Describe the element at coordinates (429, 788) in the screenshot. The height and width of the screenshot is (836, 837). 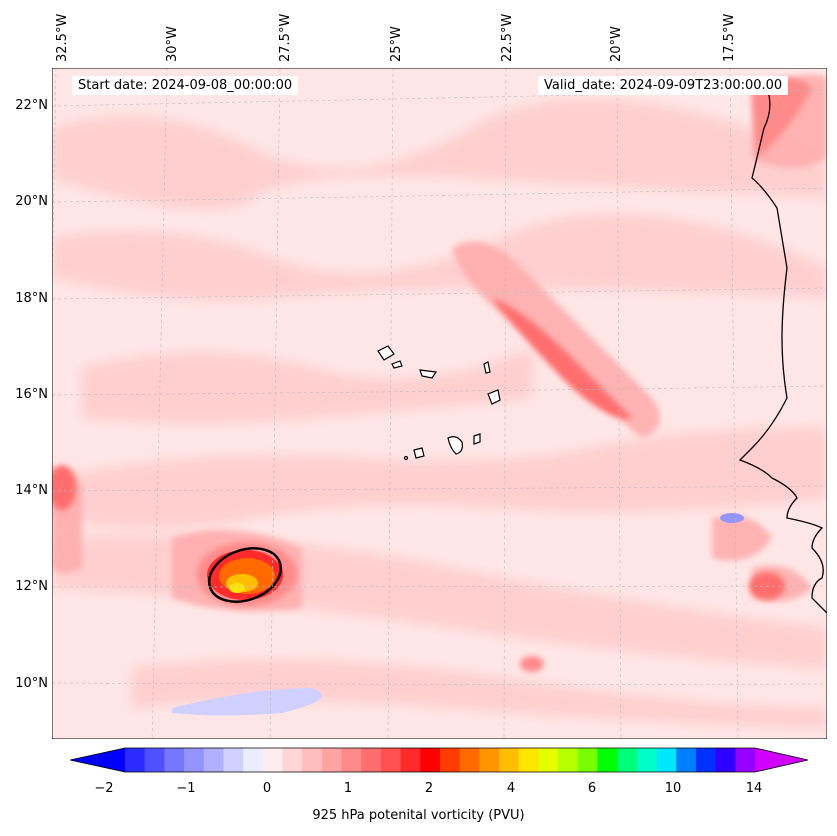
I see `colorbar-tick-label: 2` at that location.